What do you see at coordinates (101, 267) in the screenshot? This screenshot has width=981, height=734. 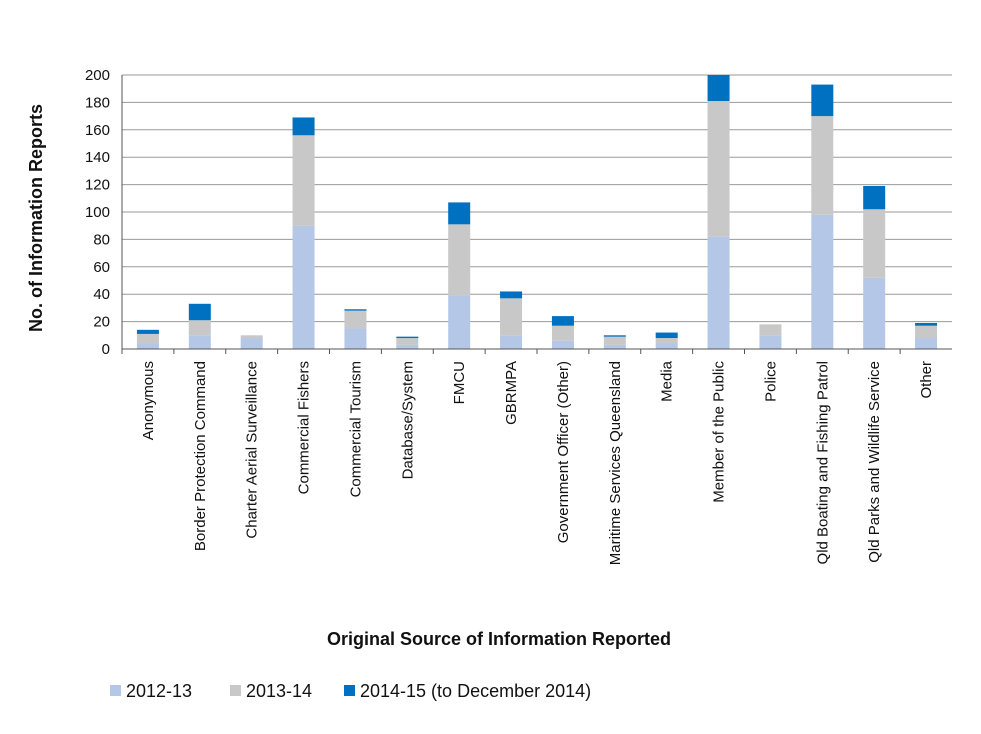 I see `y-tick-label: 60` at bounding box center [101, 267].